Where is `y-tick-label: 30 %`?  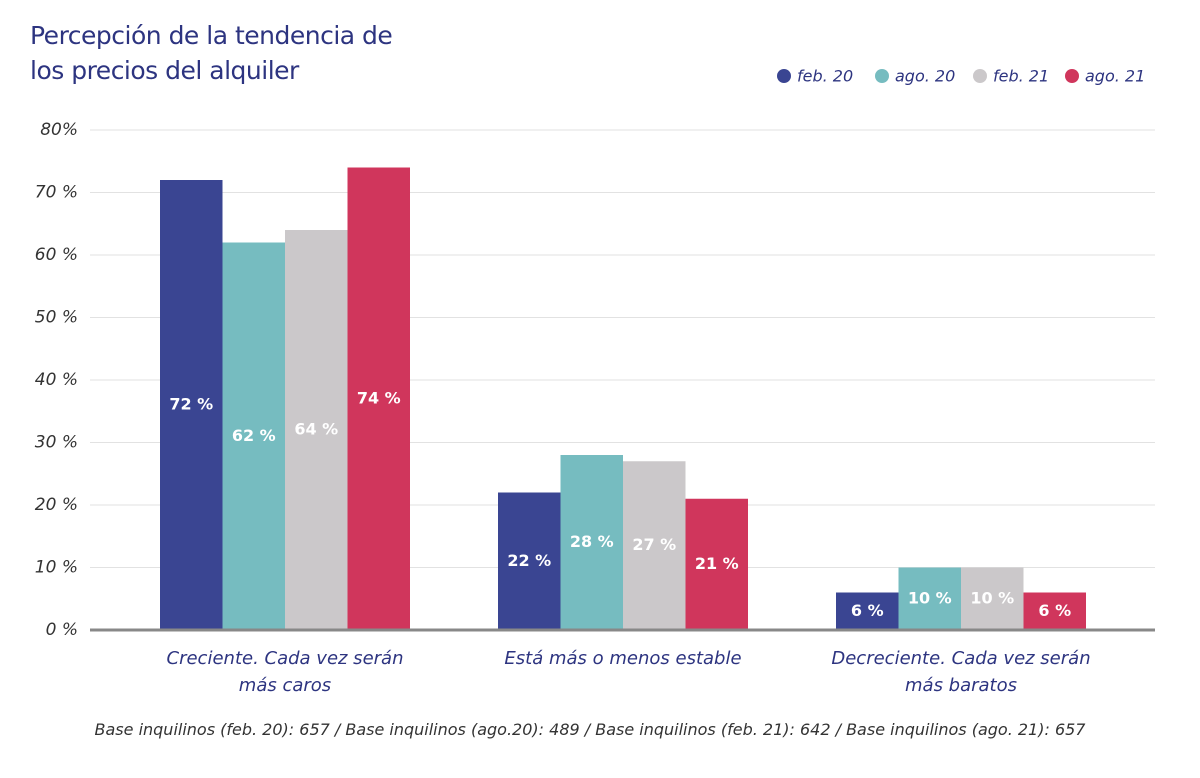
y-tick-label: 30 % is located at coordinates (56, 443).